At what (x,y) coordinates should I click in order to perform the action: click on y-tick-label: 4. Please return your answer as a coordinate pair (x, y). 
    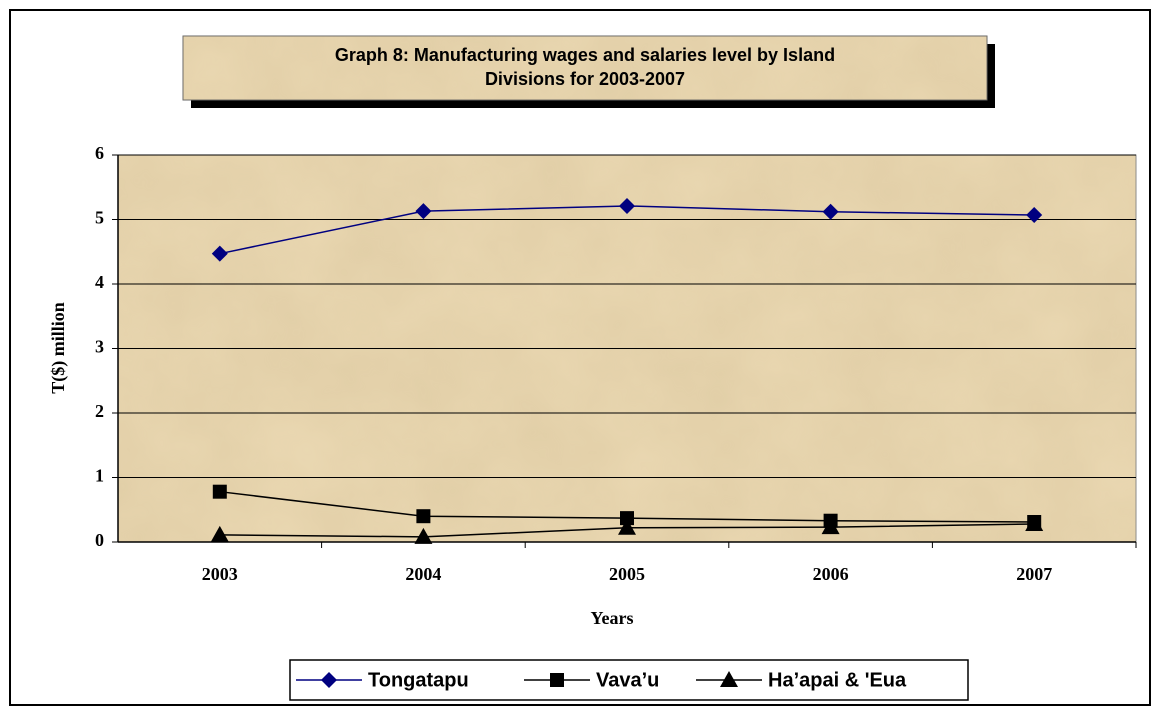
    Looking at the image, I should click on (99, 282).